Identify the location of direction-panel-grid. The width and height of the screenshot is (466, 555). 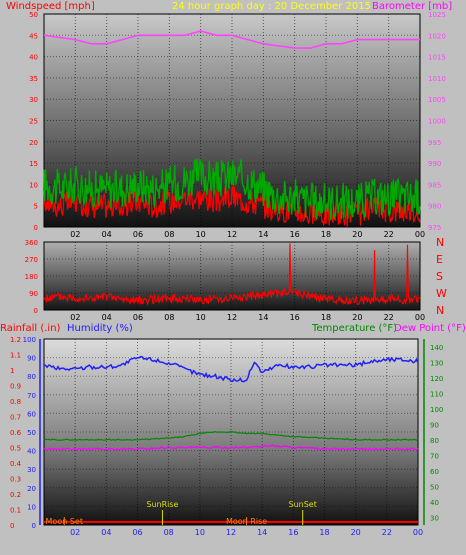
(232, 276).